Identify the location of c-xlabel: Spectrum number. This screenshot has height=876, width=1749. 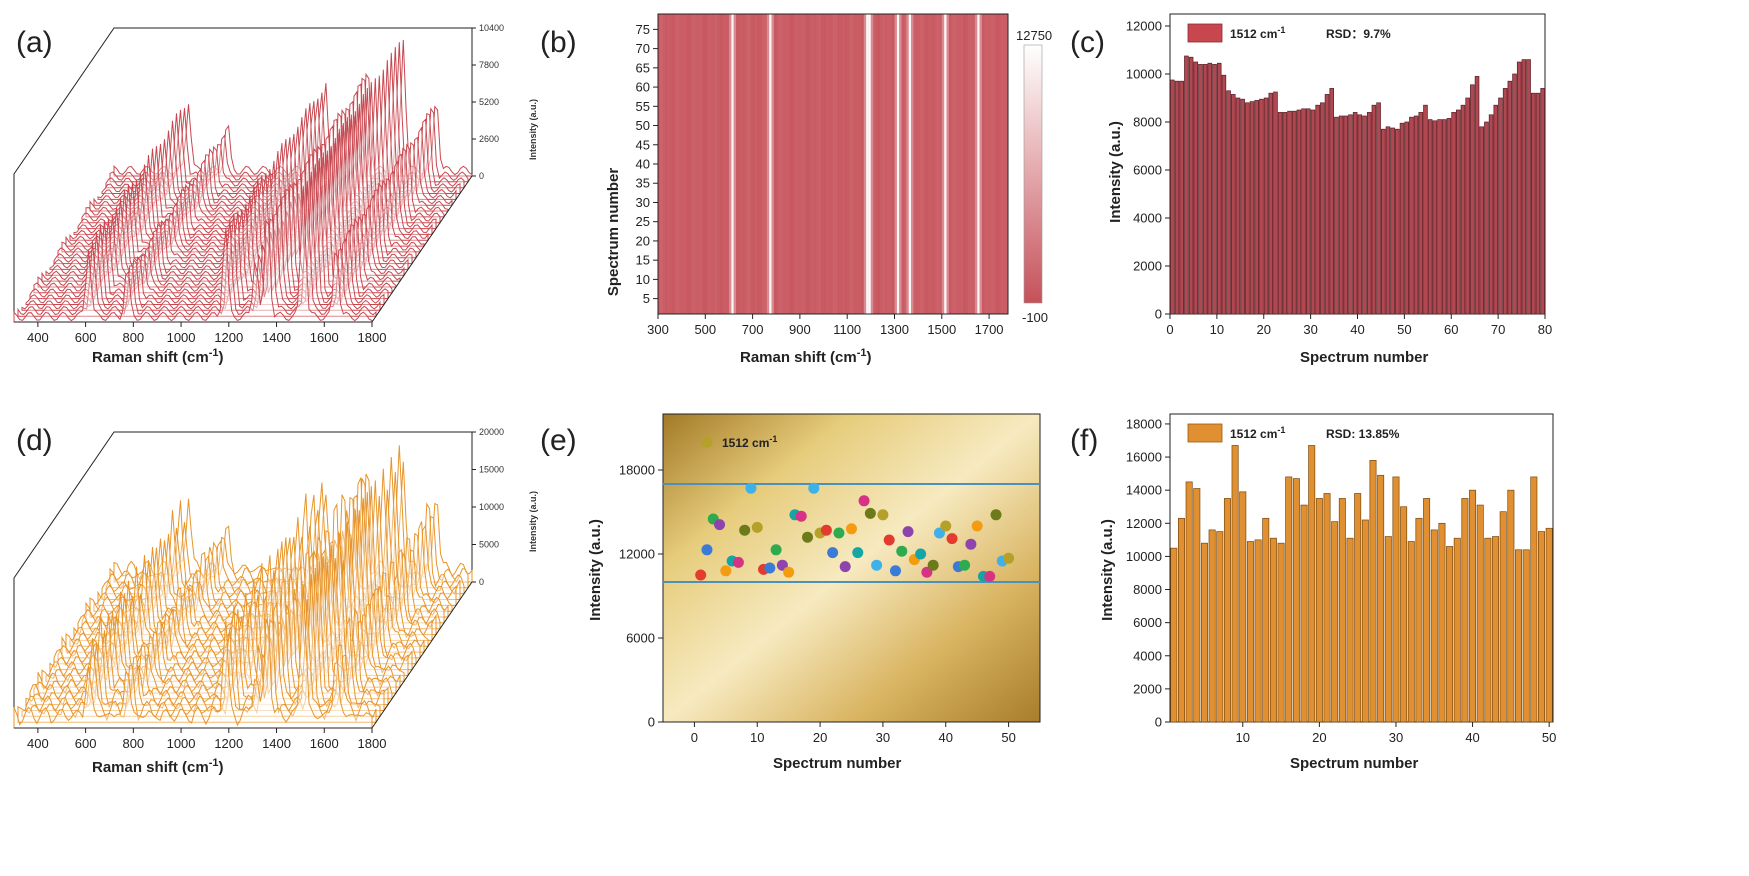
(1364, 357).